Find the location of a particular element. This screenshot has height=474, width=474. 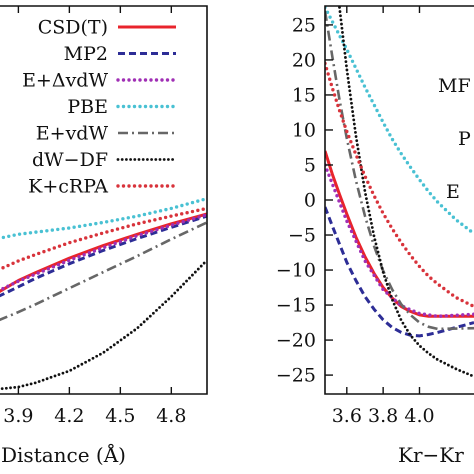

left-x-tick-label: 4.2 is located at coordinates (69, 416).